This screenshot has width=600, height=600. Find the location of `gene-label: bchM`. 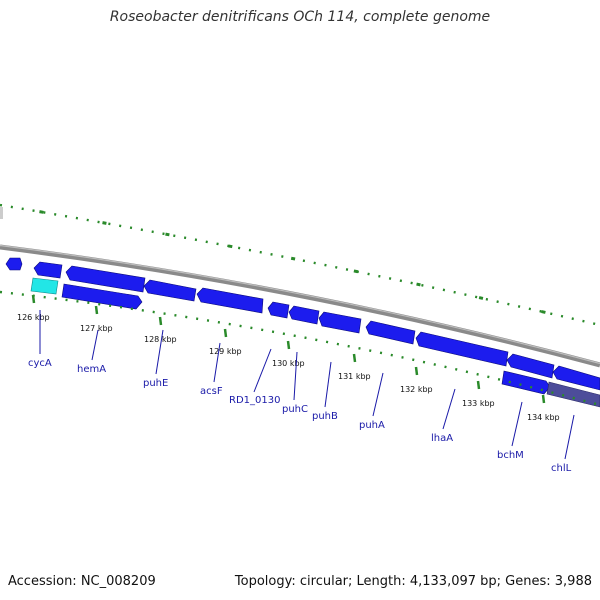

gene-label: bchM is located at coordinates (510, 455).